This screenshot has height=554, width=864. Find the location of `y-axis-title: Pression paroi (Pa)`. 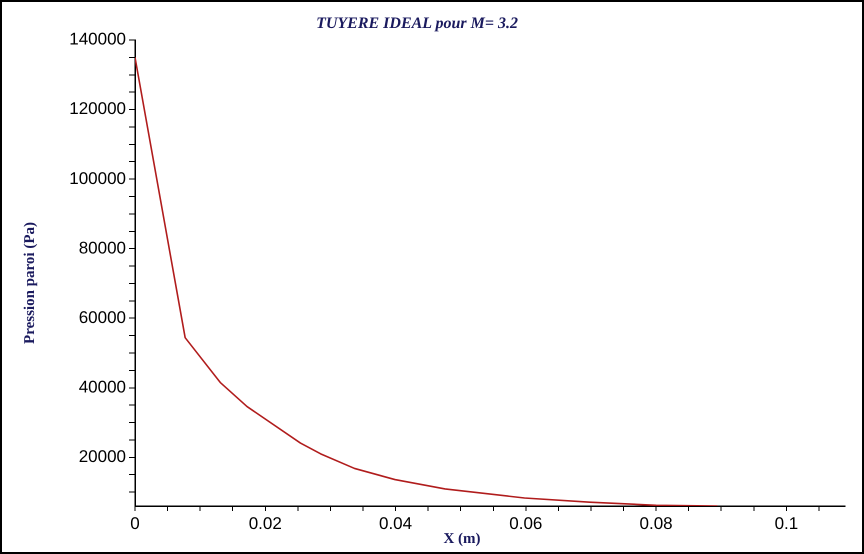

y-axis-title: Pression paroi (Pa) is located at coordinates (30, 283).